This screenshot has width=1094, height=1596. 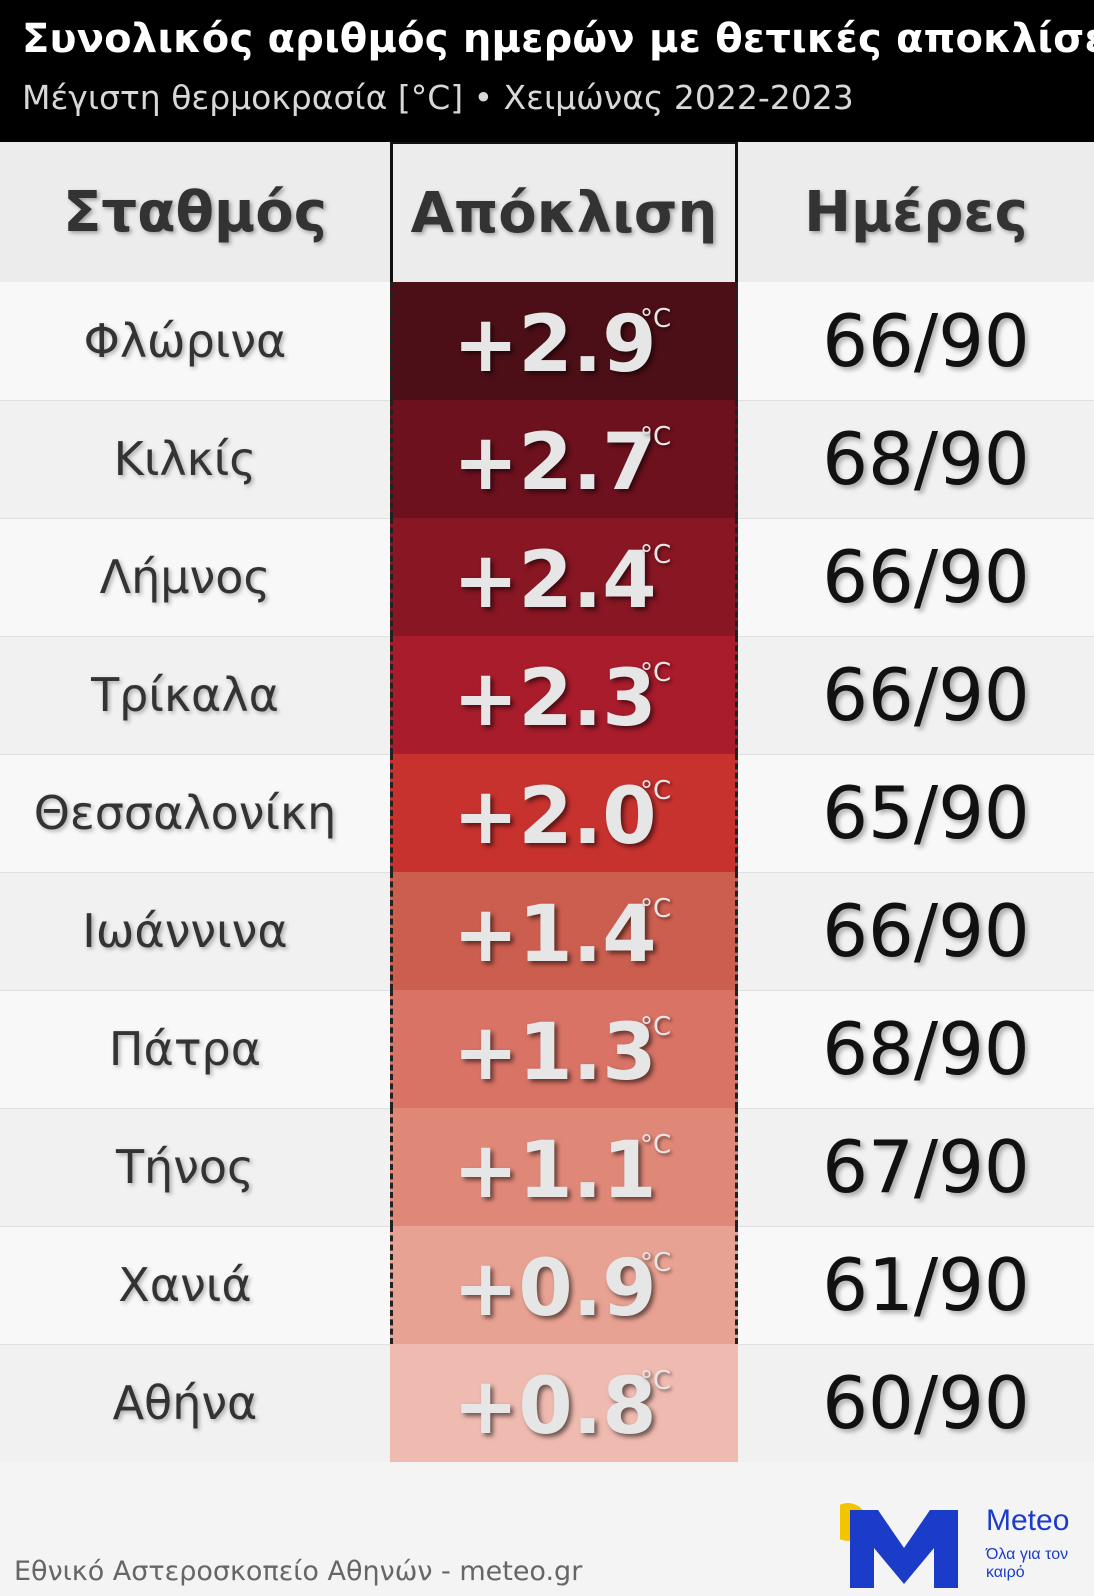 I want to click on anomaly-value: +2.3, so click(x=555, y=699).